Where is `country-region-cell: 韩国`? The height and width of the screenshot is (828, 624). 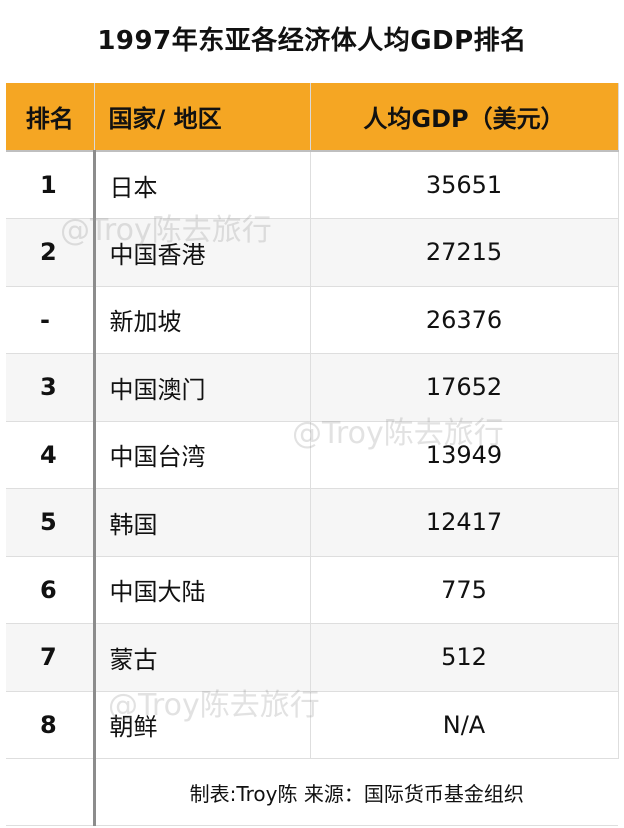 country-region-cell: 韩国 is located at coordinates (202, 522).